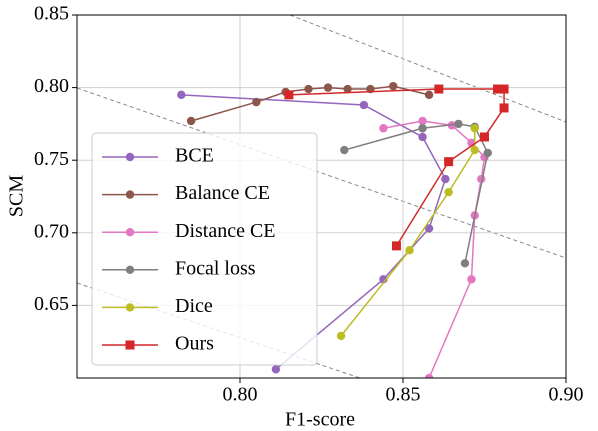 The height and width of the screenshot is (431, 598). Describe the element at coordinates (194, 344) in the screenshot. I see `legend-label: Ours` at that location.